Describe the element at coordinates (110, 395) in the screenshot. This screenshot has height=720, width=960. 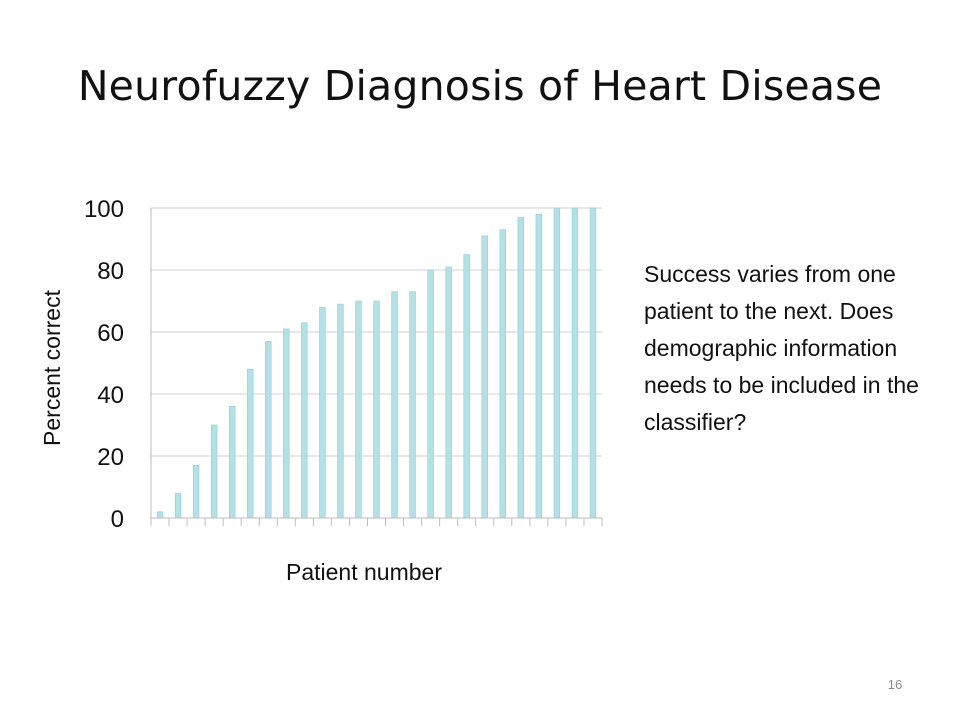
I see `y-tick-label: 40` at that location.